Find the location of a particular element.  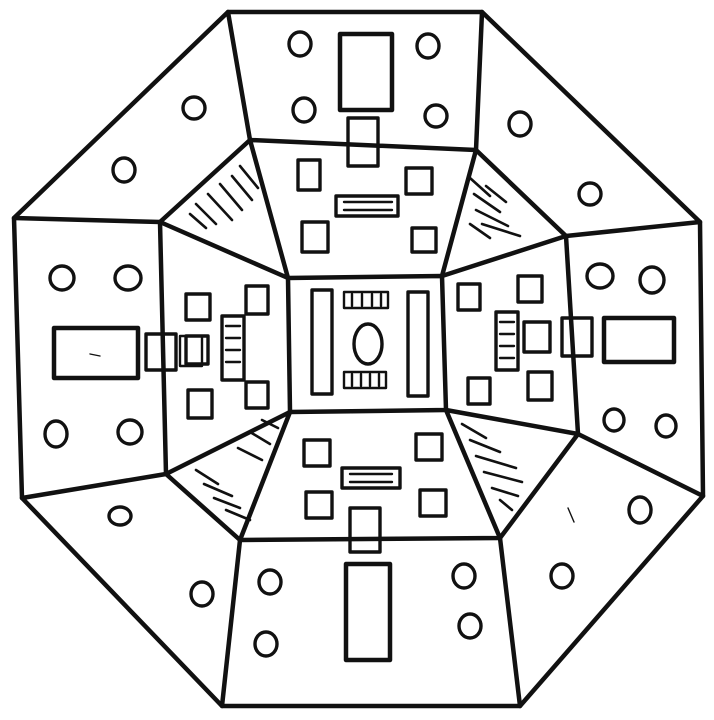

inner-west is located at coordinates (227, 352).